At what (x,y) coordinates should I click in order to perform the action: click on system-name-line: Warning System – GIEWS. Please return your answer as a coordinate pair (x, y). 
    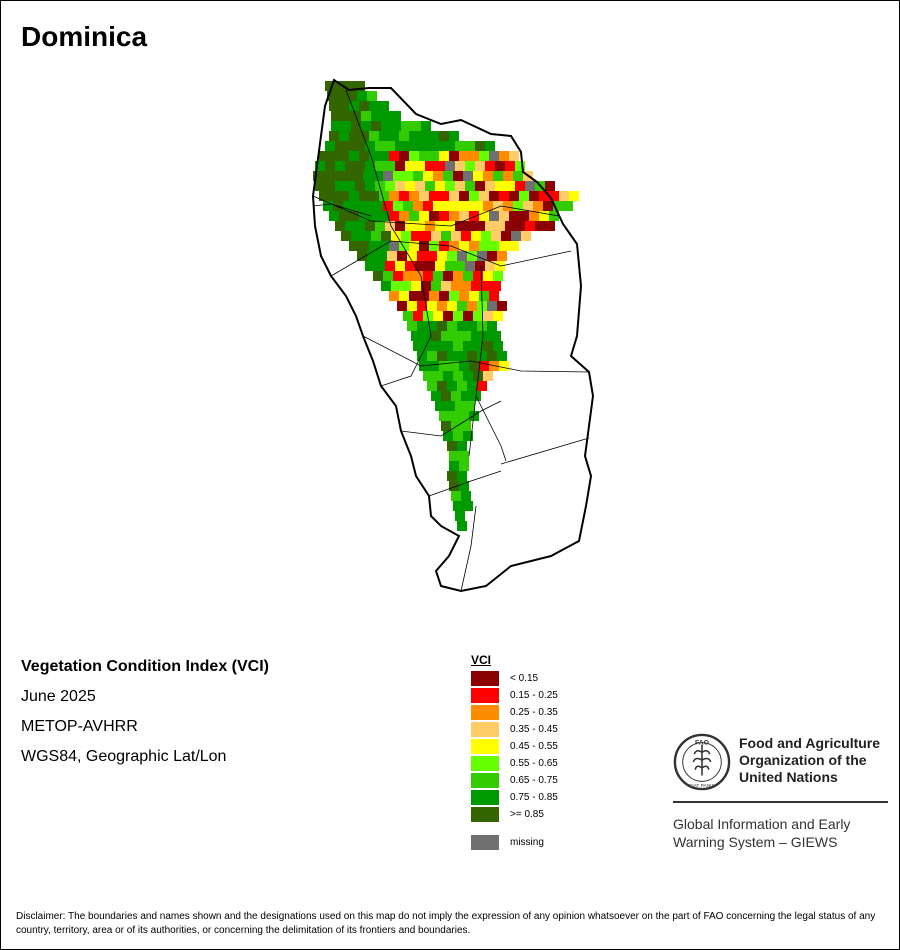
    Looking at the image, I should click on (755, 842).